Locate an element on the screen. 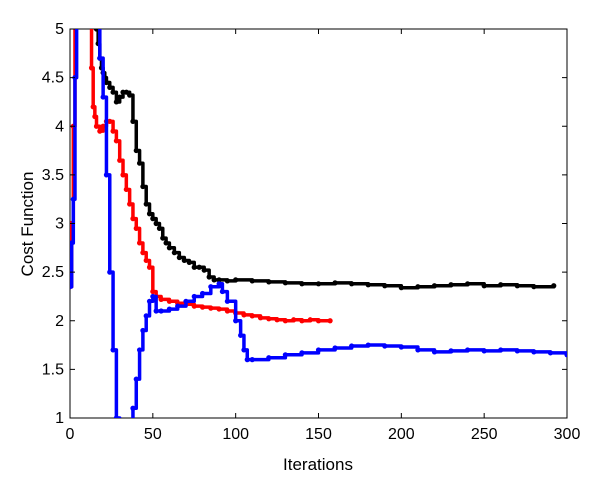 The height and width of the screenshot is (477, 600). y-tick-label: 2.5 is located at coordinates (53, 272).